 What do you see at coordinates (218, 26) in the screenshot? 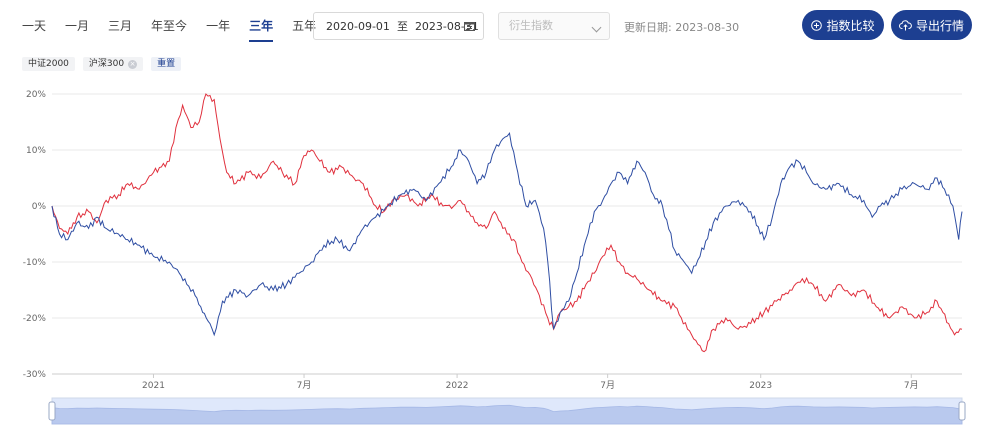
I see `tab-1y: 一年` at bounding box center [218, 26].